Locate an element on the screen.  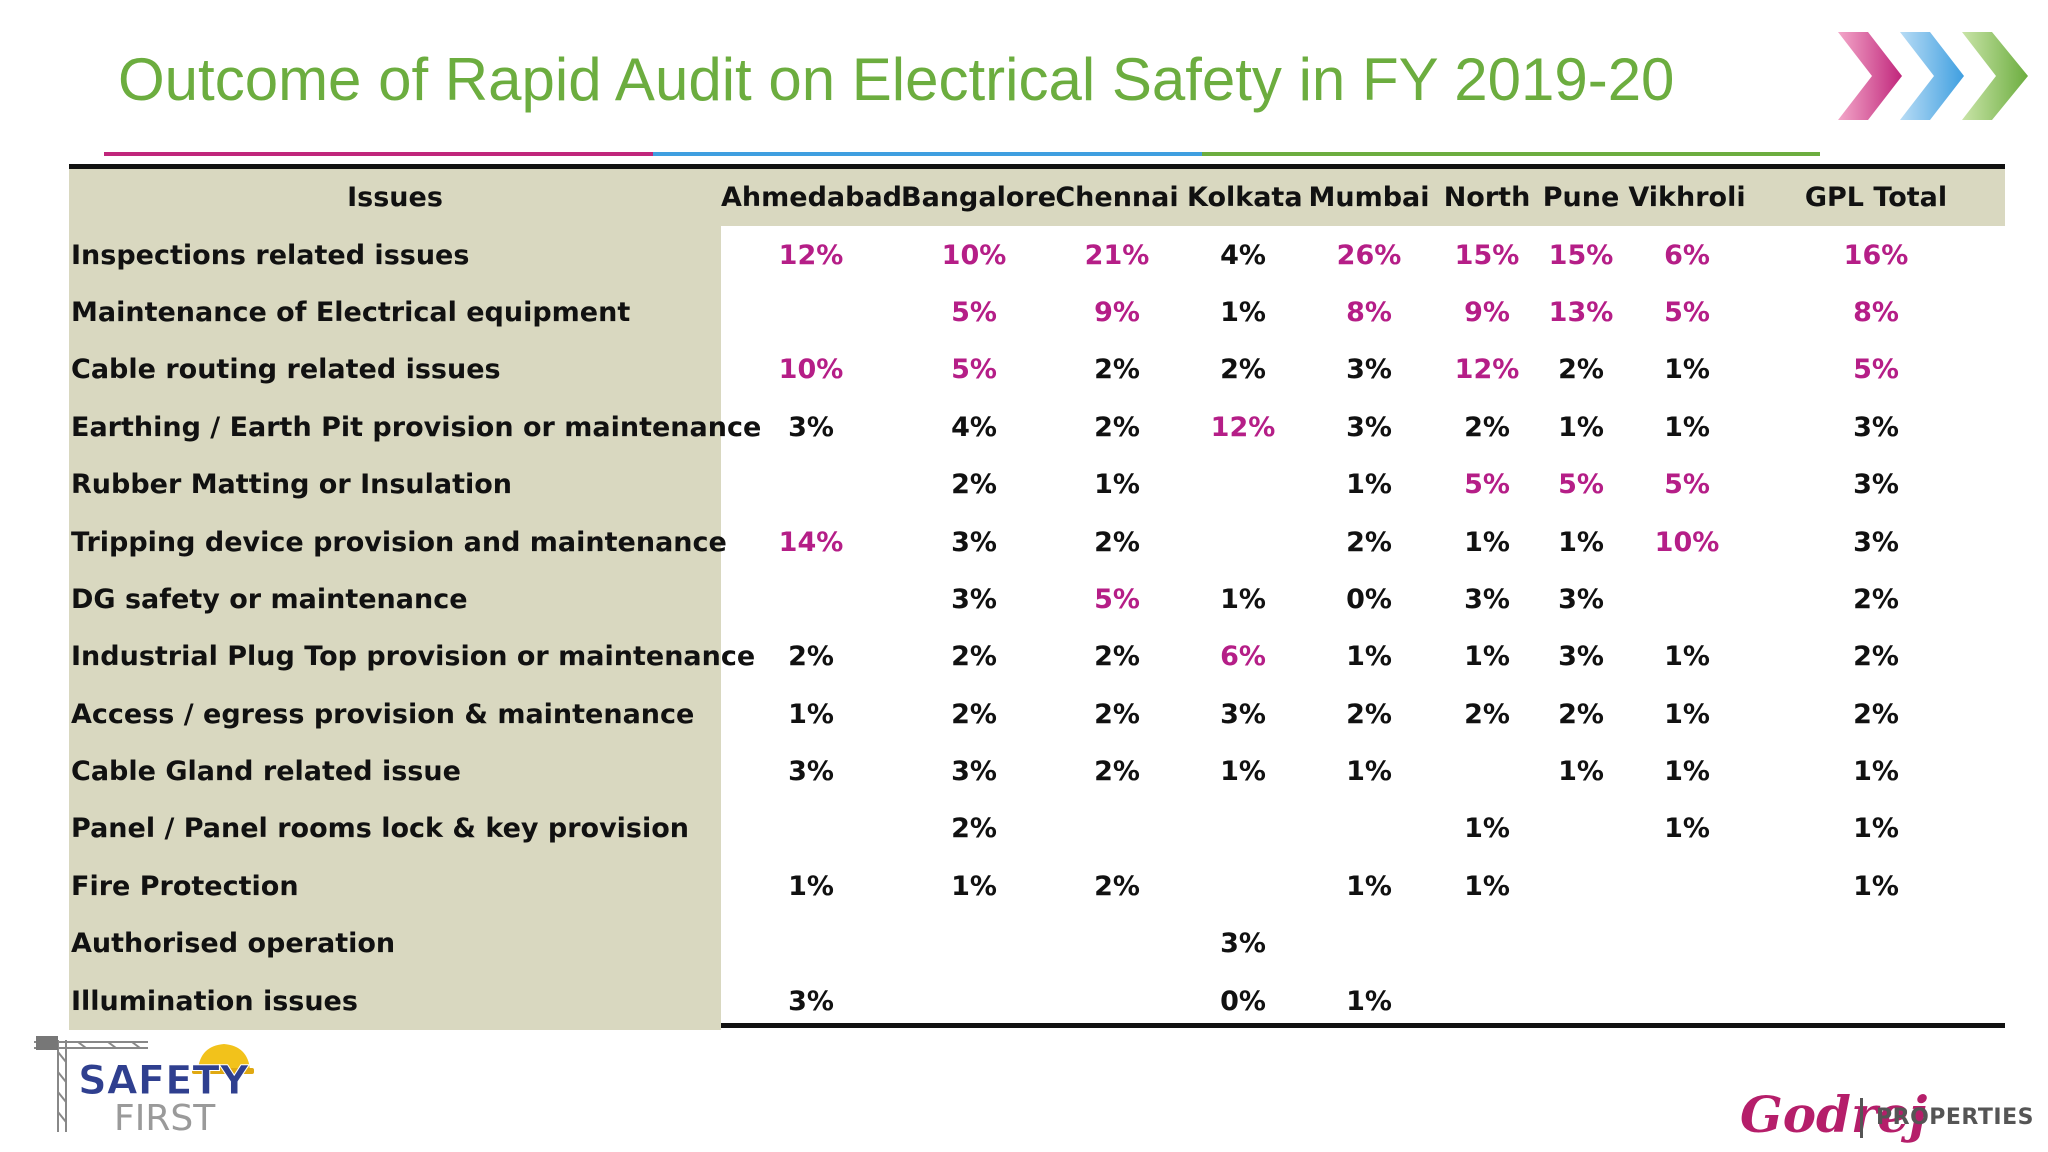
table-cell: 16% is located at coordinates (1876, 255).